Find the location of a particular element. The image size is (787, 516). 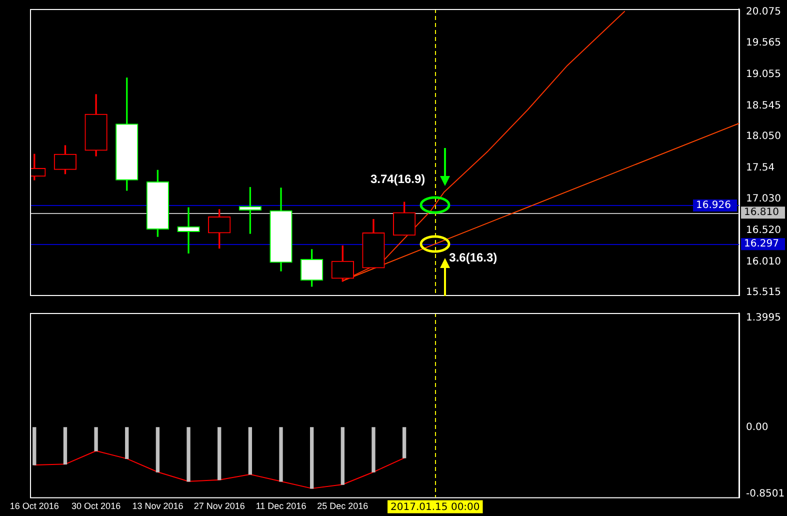

y-tick-label: 19.565 is located at coordinates (763, 43).